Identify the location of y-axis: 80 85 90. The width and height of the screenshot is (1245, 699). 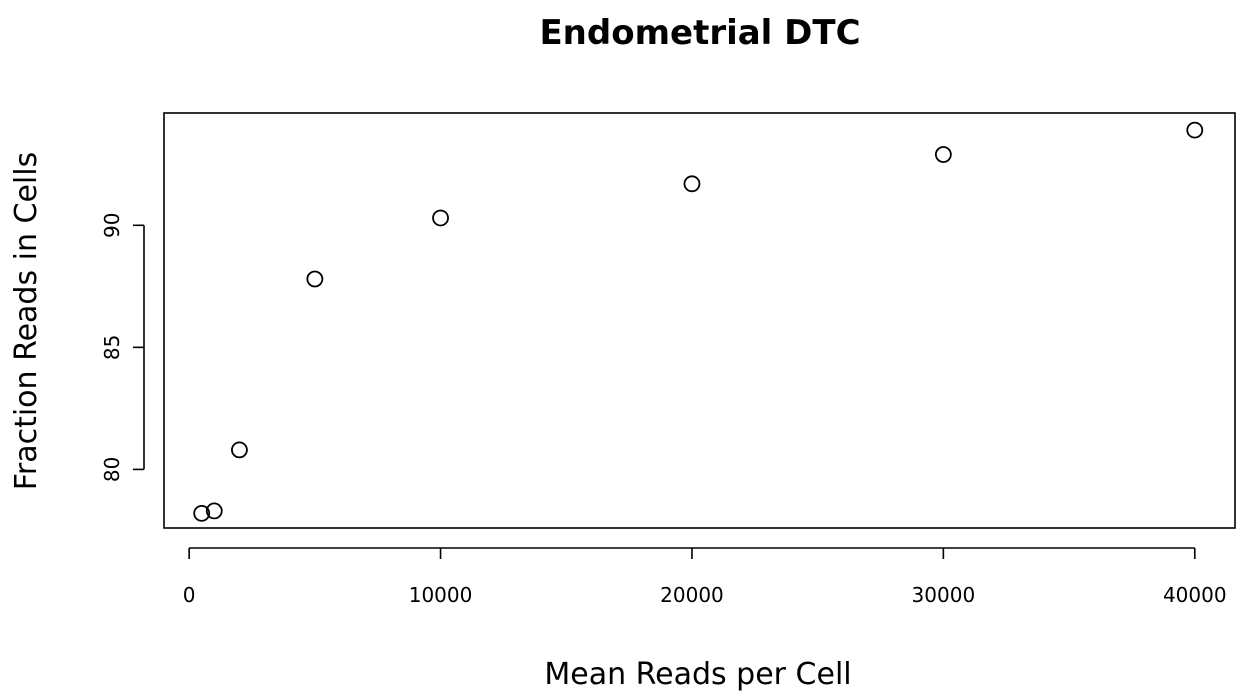
(122, 347).